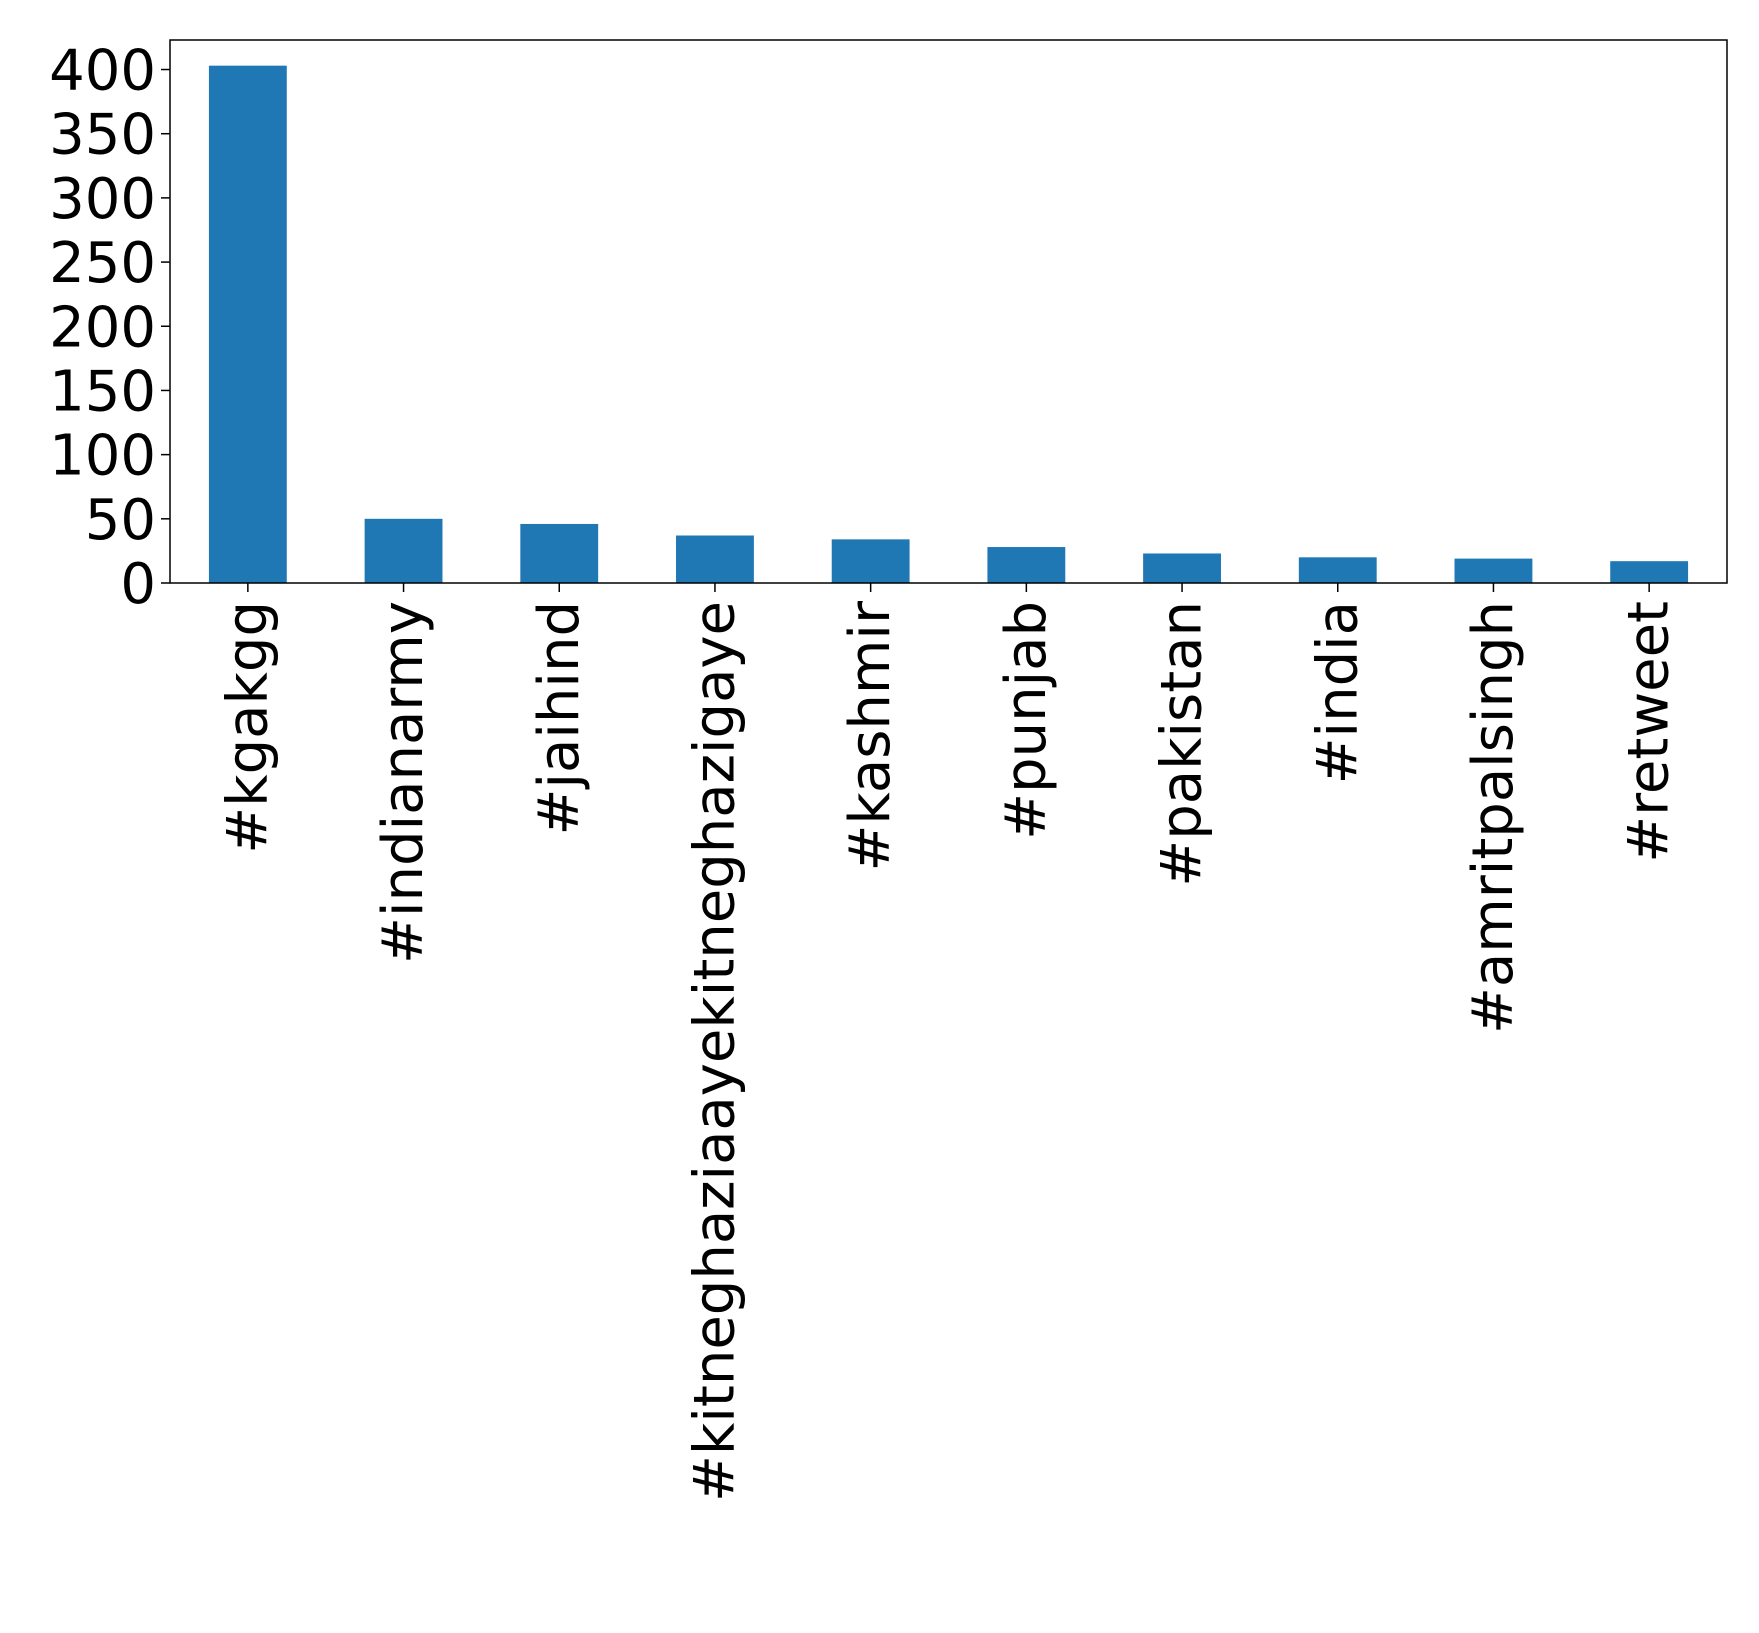  Describe the element at coordinates (102, 263) in the screenshot. I see `y-tick-label: 250` at that location.